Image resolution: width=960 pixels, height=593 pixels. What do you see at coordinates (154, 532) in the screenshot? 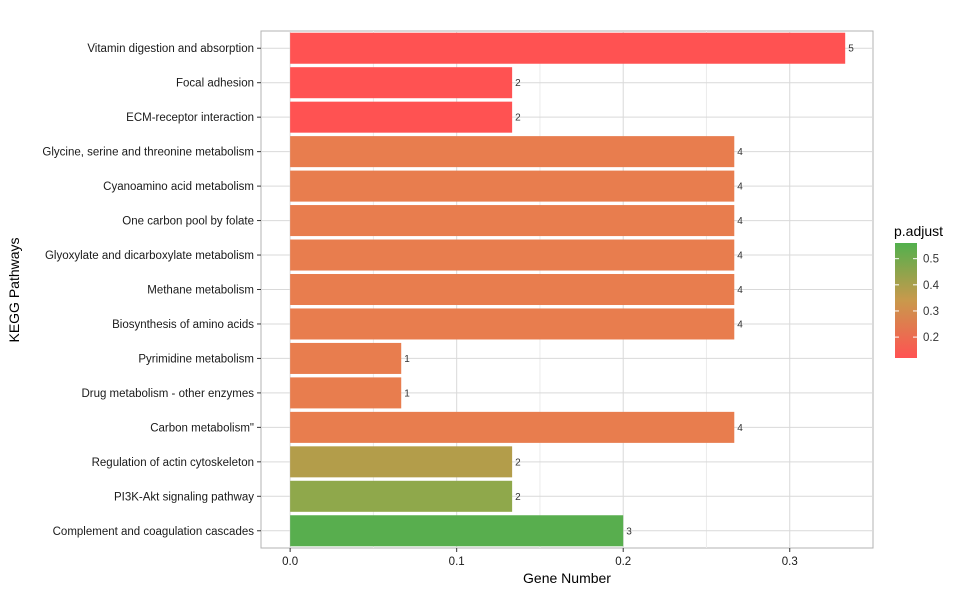
I see `category-label: Complement and coagulation cascades` at bounding box center [154, 532].